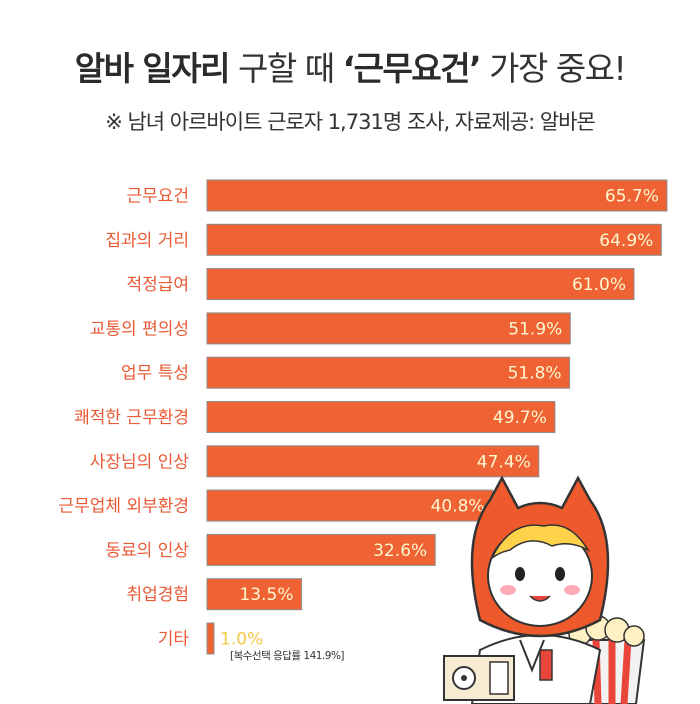  I want to click on mascot-hair, so click(541, 541).